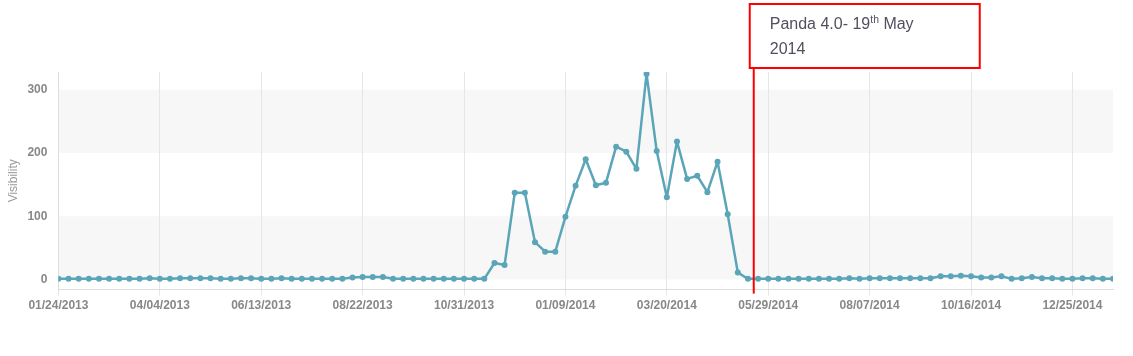  What do you see at coordinates (362, 305) in the screenshot?
I see `x-tick-label: 08/22/2013` at bounding box center [362, 305].